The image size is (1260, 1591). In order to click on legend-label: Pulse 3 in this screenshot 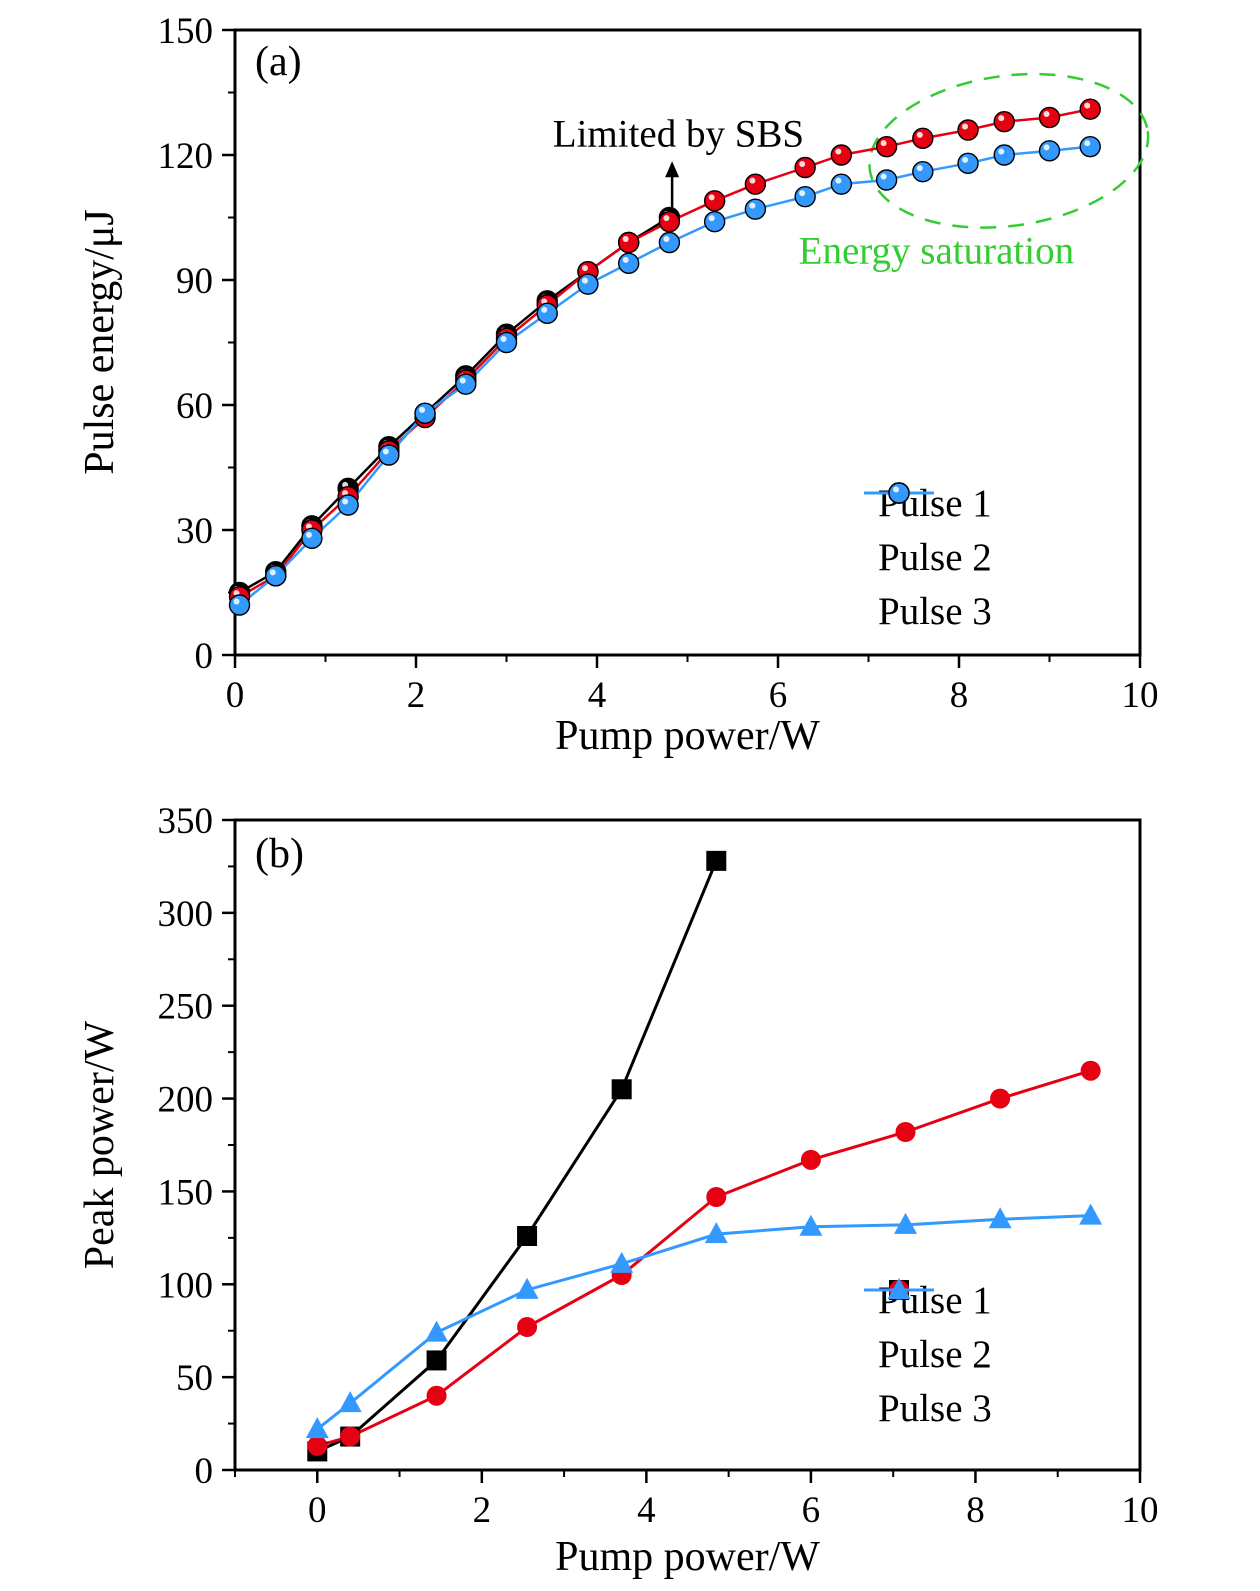, I will do `click(935, 1408)`.